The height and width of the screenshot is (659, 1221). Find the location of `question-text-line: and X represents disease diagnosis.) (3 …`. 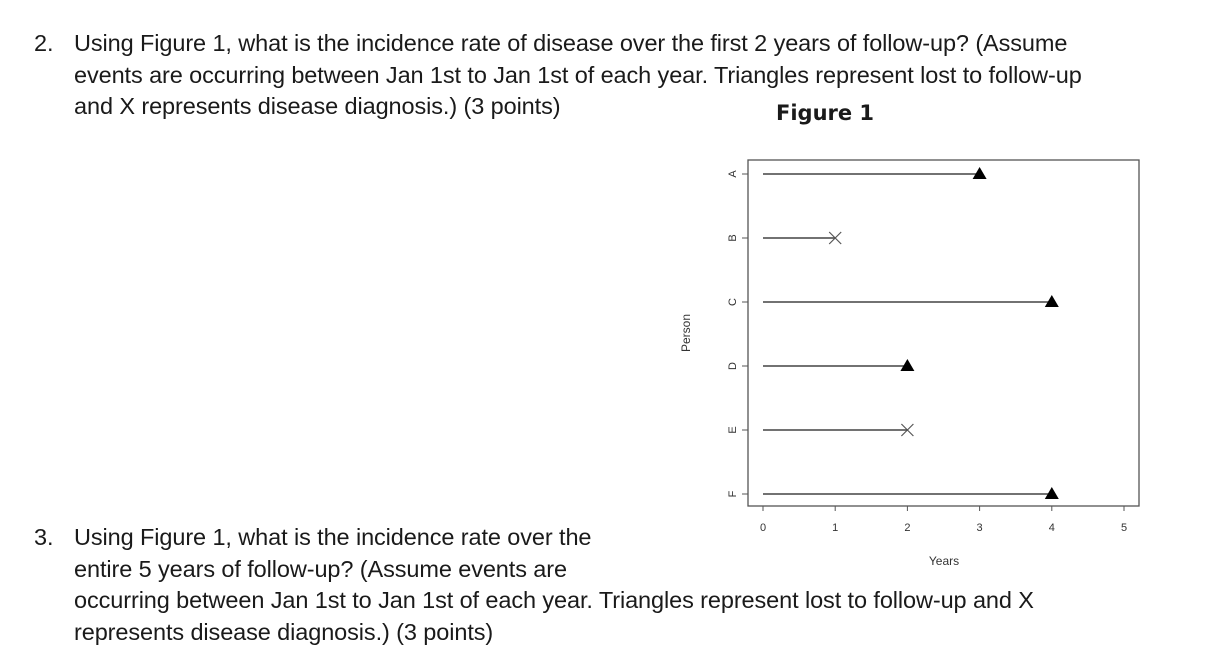

question-text-line: and X represents disease diagnosis.) (3 … is located at coordinates (317, 106).